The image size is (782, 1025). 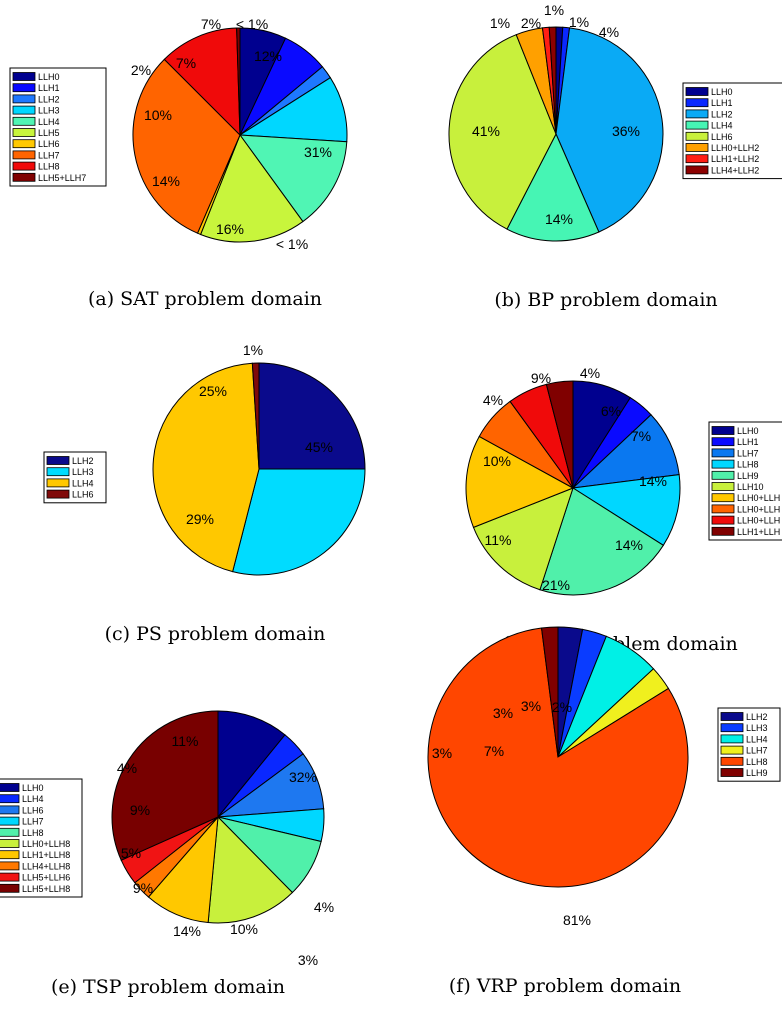 What do you see at coordinates (186, 146) in the screenshot?
I see `pie-slice-llh7` at bounding box center [186, 146].